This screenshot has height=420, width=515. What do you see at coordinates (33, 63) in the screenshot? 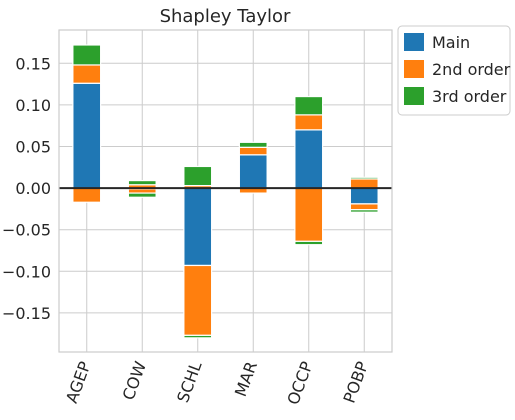
I see `y-tick-label: 0.15` at bounding box center [33, 63].